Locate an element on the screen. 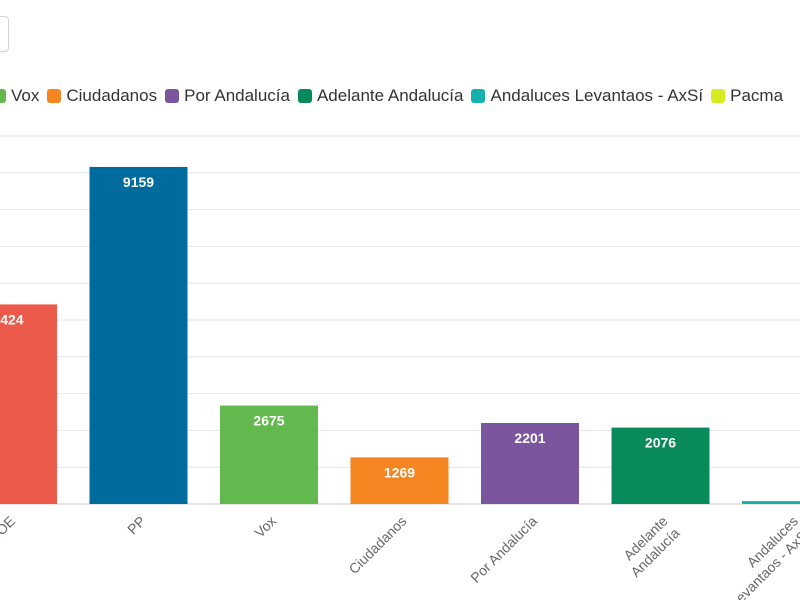  legend-item-vox: Vox is located at coordinates (19, 96).